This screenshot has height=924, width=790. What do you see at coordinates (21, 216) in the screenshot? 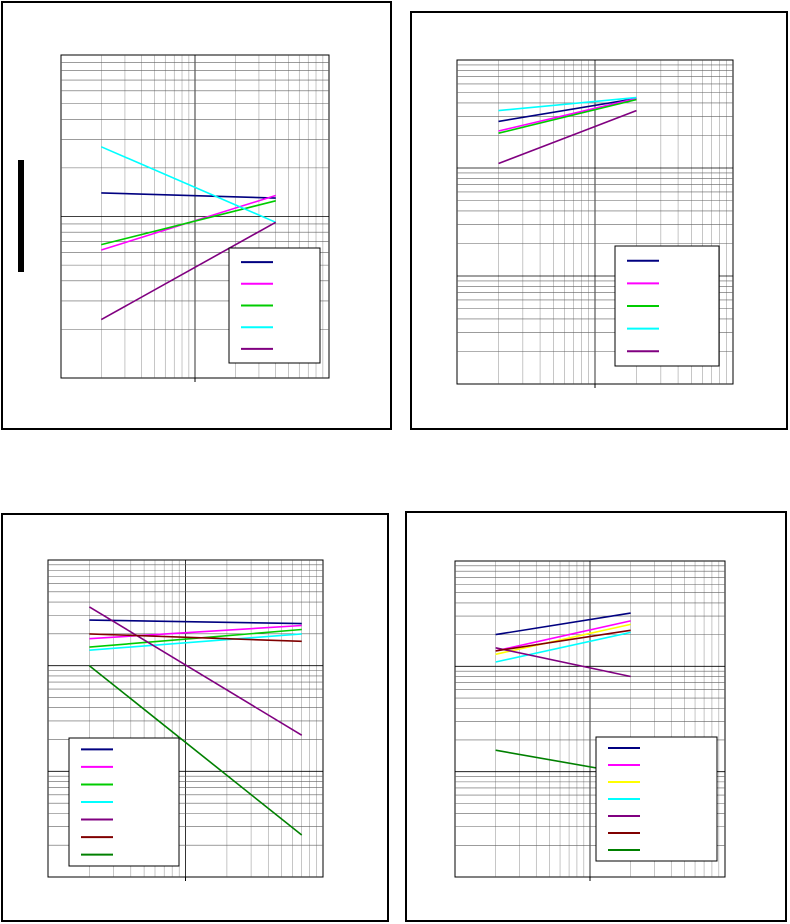
I see `side-marker-bar` at bounding box center [21, 216].